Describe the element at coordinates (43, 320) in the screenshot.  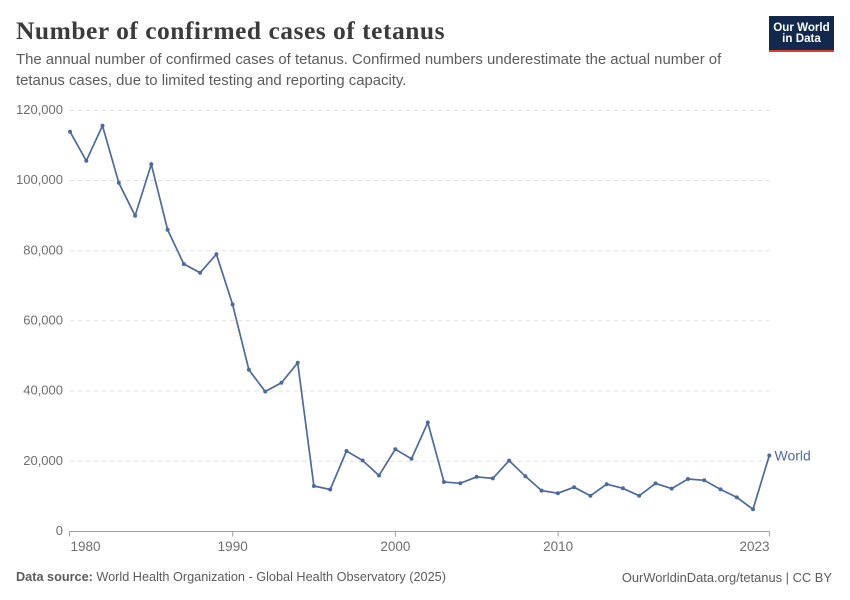
I see `svg-text: 60,000` at that location.